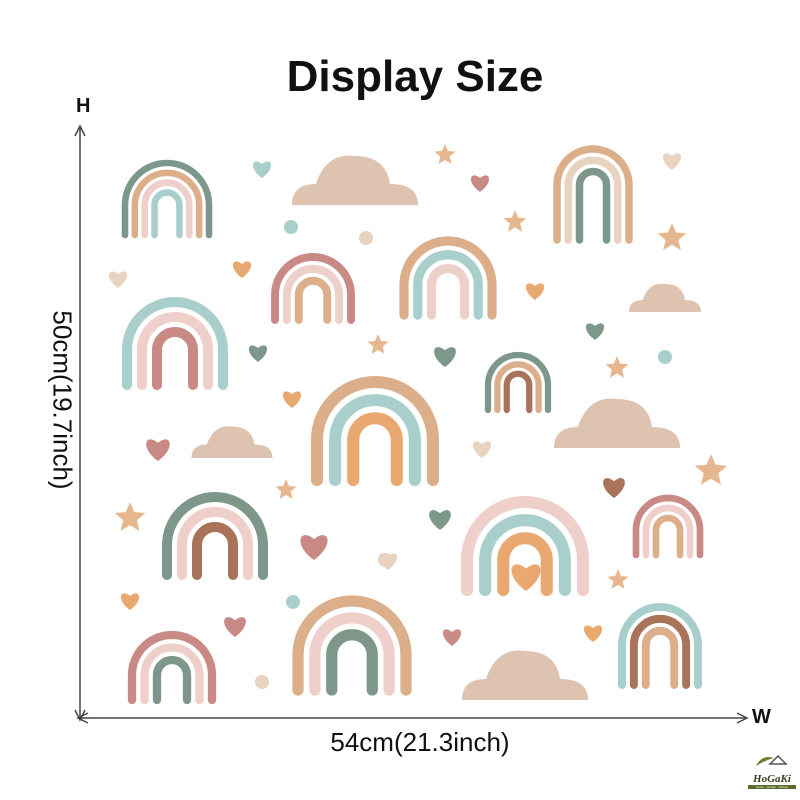 Image resolution: width=800 pixels, height=800 pixels. I want to click on height-dimension: 50cm(19.7inch), so click(62, 400).